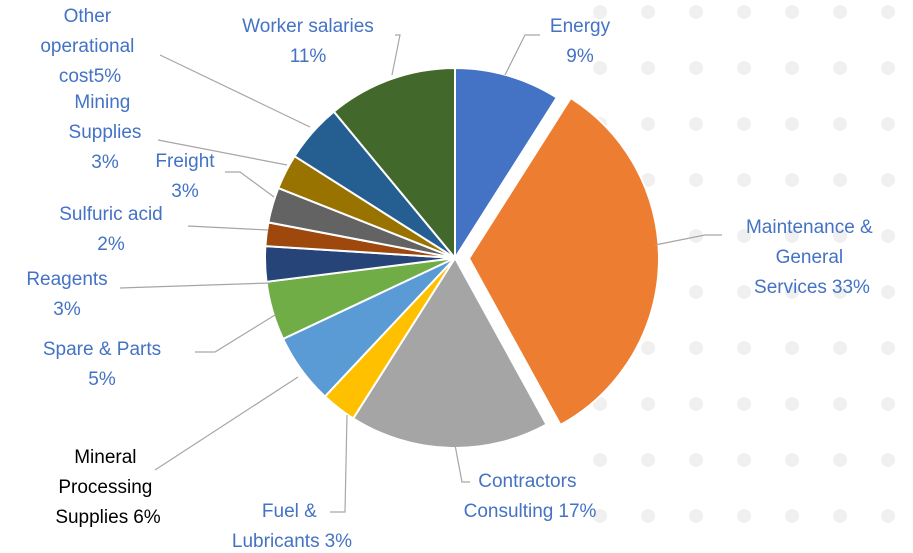  Describe the element at coordinates (111, 214) in the screenshot. I see `slice-label: Sulfuric acid` at that location.